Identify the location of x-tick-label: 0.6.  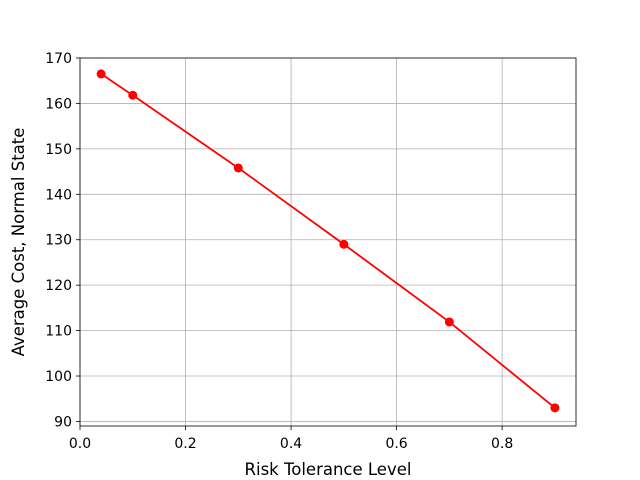
(396, 444).